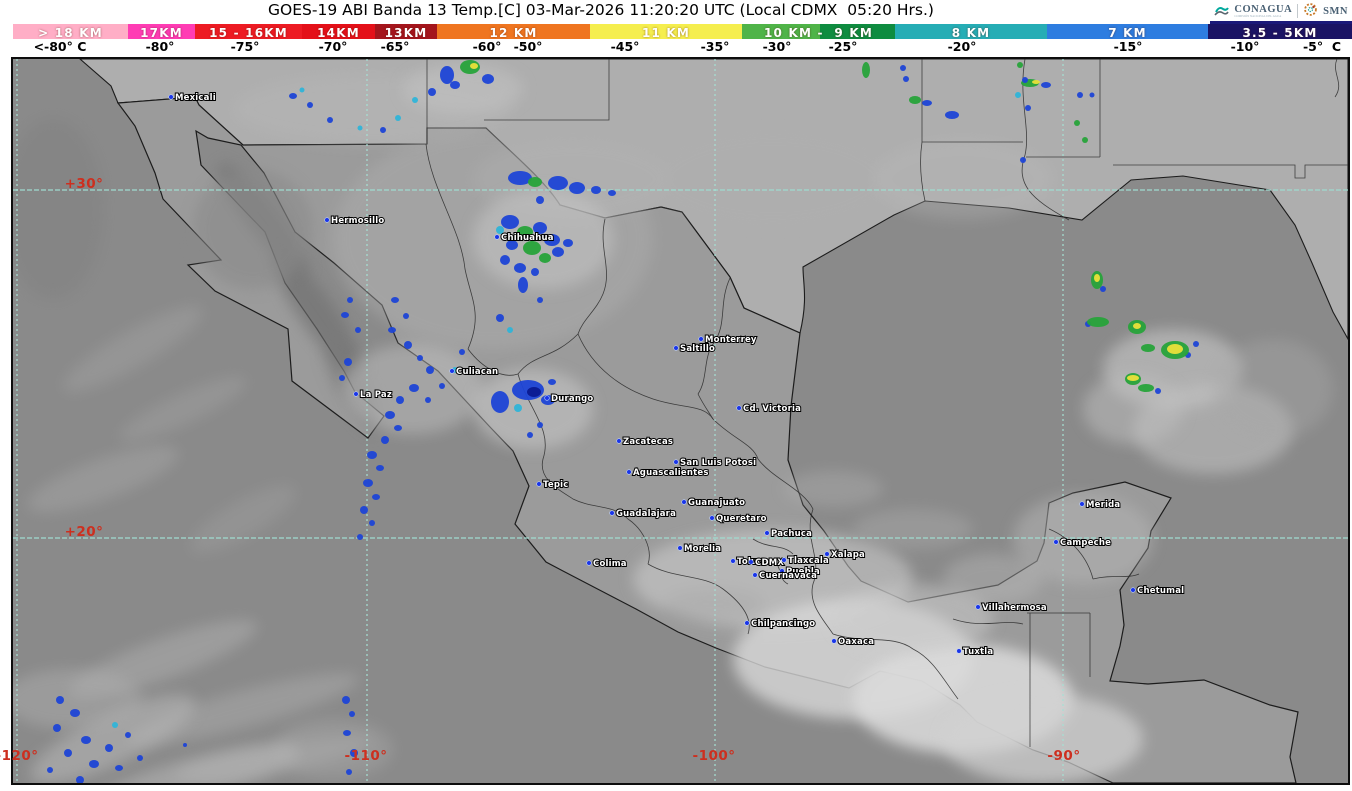 This screenshot has height=791, width=1352. What do you see at coordinates (161, 32) in the screenshot?
I see `scale-segment-label: 17KM` at bounding box center [161, 32].